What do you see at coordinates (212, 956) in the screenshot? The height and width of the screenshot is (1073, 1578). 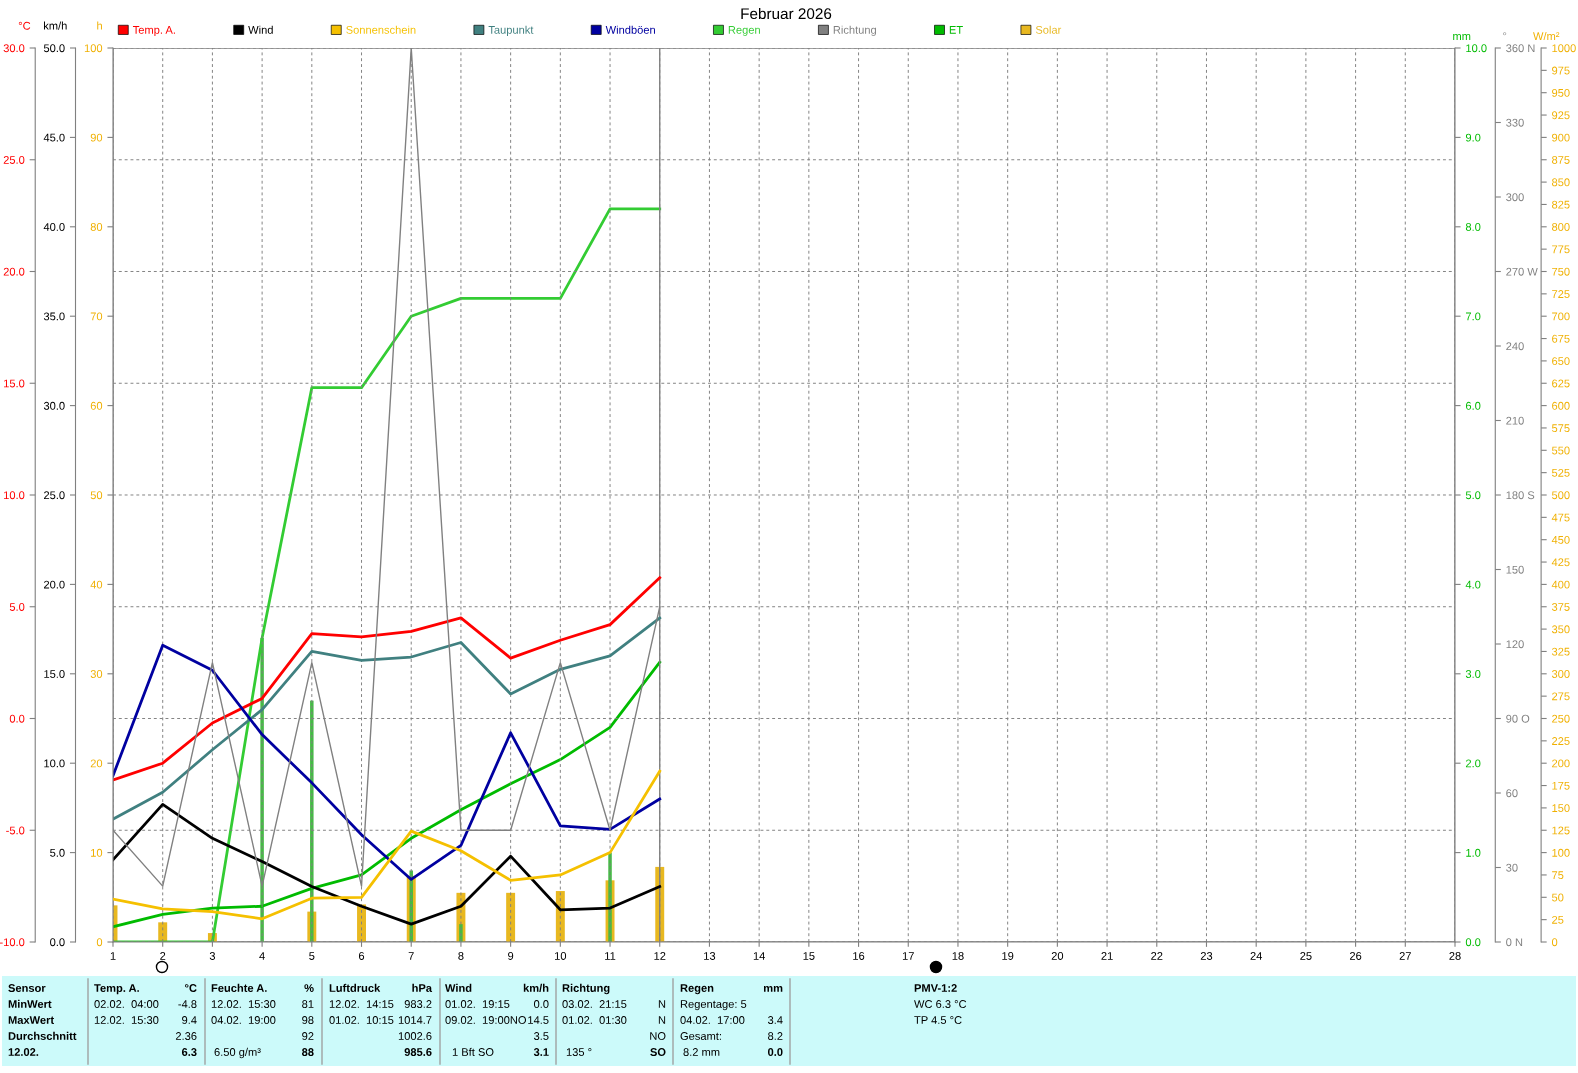 I see `x-tick-label: 3` at bounding box center [212, 956].